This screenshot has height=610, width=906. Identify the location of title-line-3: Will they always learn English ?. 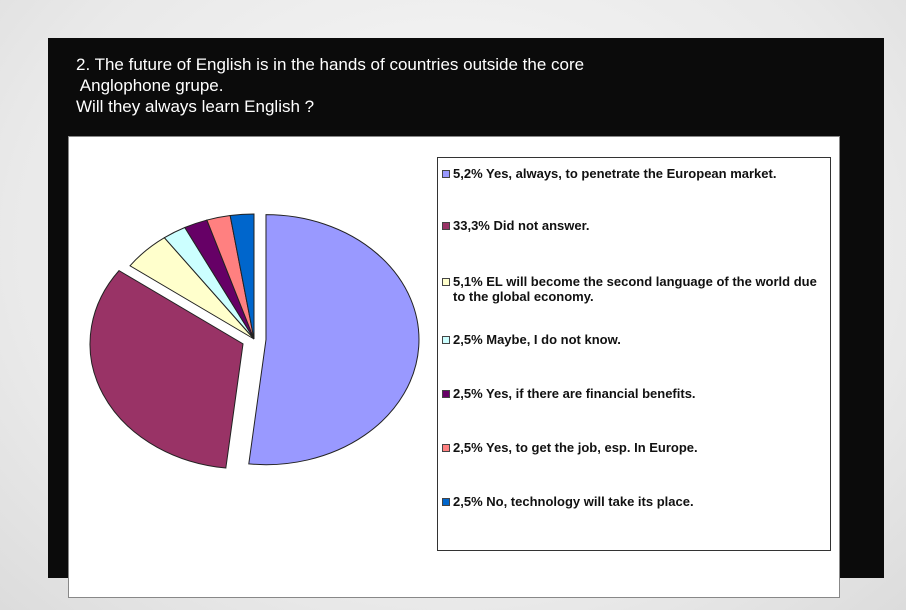
(195, 106).